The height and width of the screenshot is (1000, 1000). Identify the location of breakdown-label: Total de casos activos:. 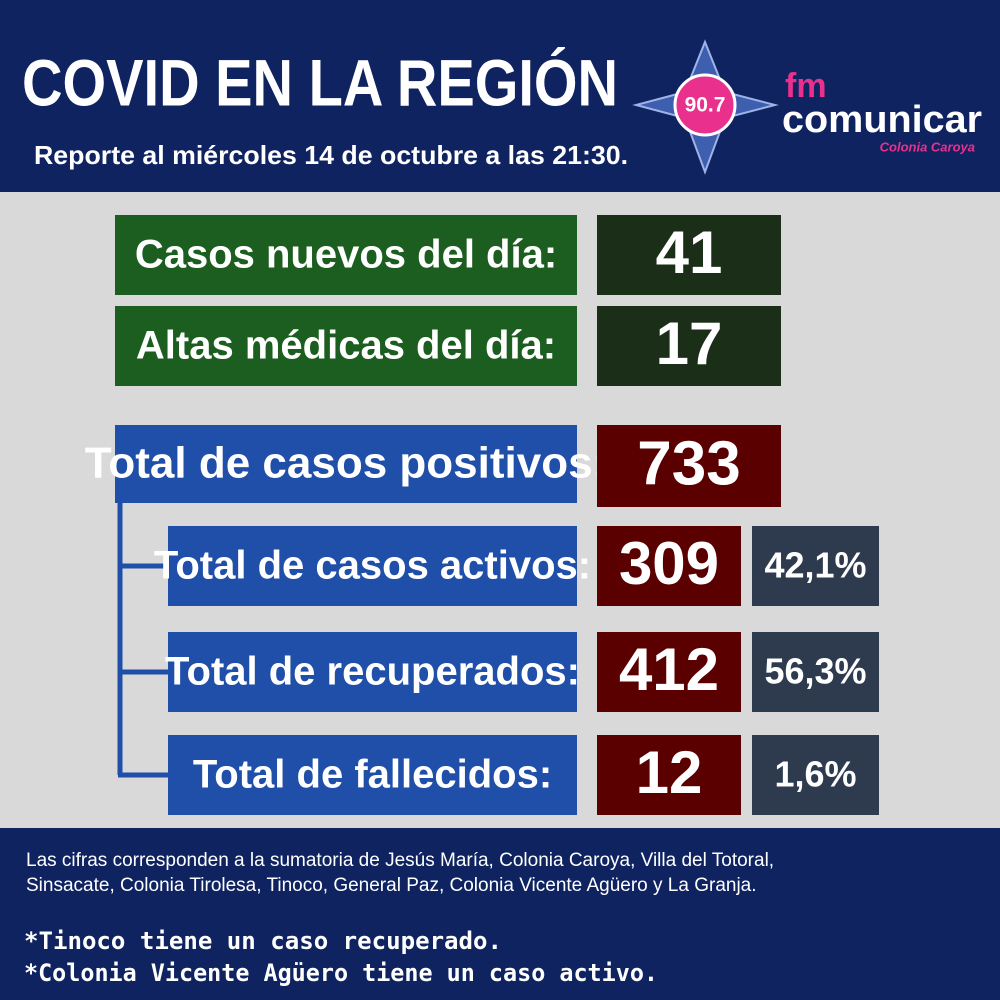
(372, 566).